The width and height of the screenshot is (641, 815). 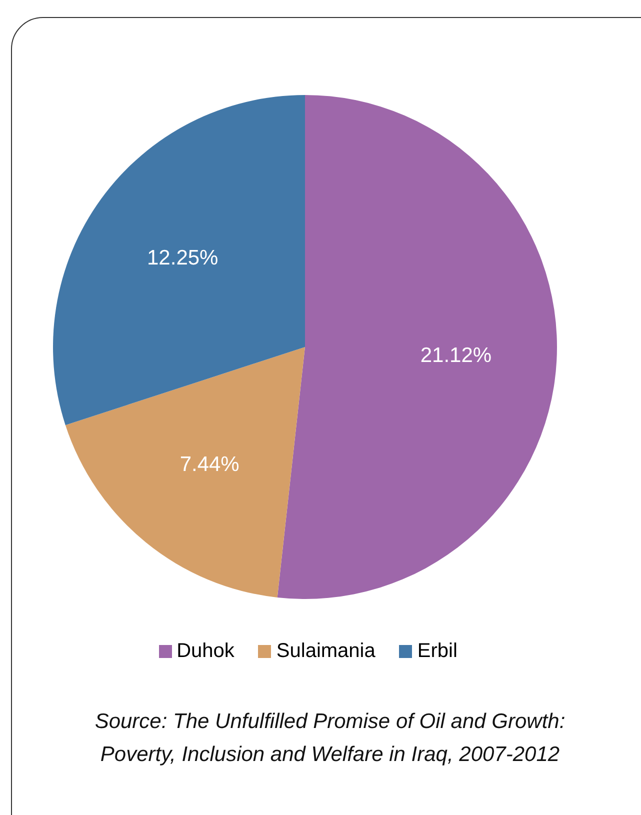 I want to click on source-note: Source: The Unfulfilled Promise of Oil and Growth: Poverty, Inclusion and Welfare in Iraq, 2007-2012, so click(x=330, y=738).